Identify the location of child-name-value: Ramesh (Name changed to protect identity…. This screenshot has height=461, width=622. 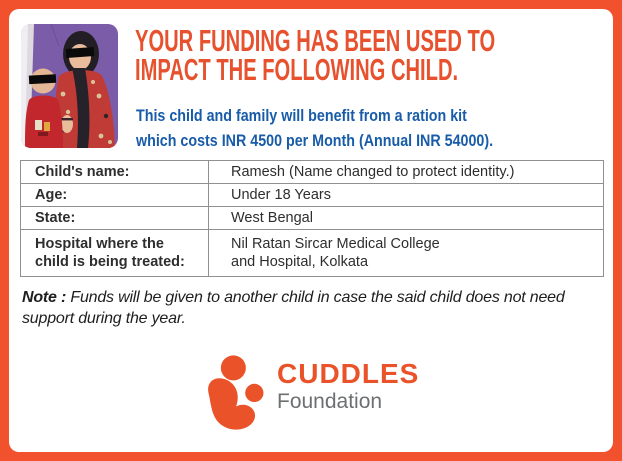
(373, 172).